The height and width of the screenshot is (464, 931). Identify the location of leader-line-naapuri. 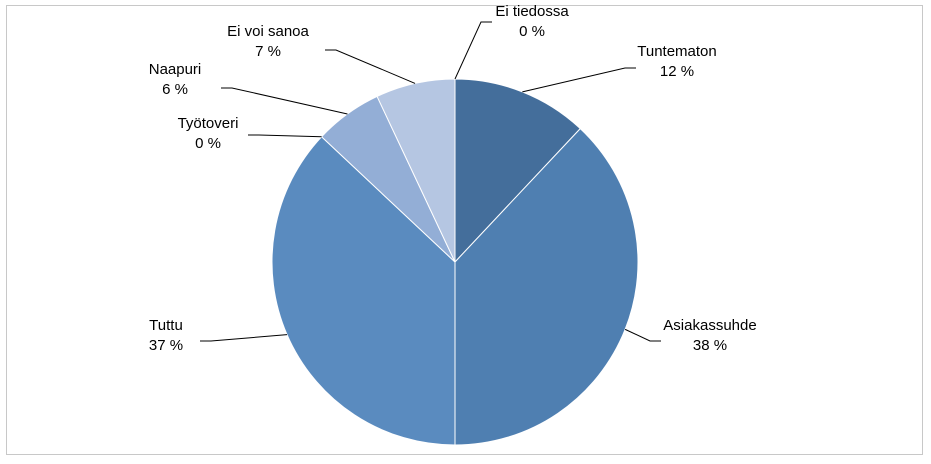
(284, 101).